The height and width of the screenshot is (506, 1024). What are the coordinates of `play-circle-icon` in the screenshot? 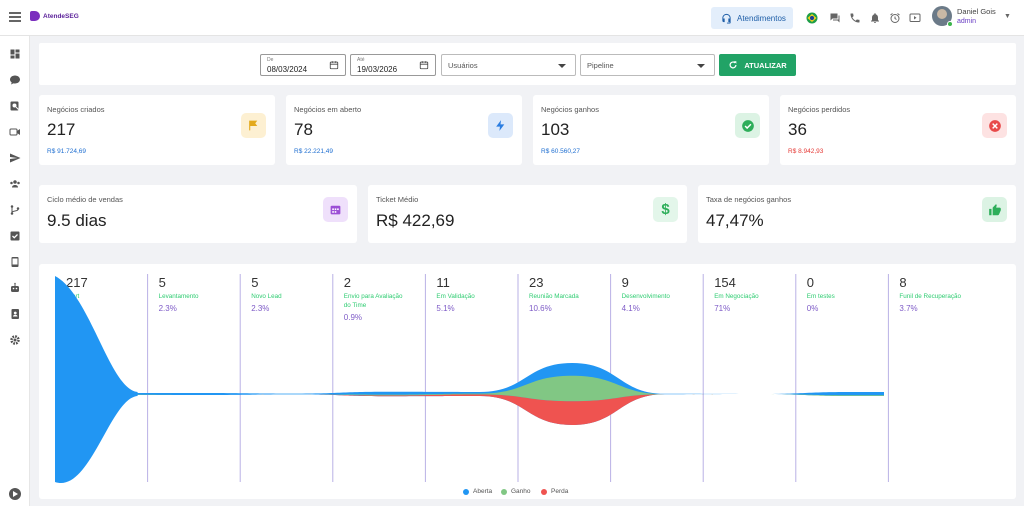 It's located at (15, 494).